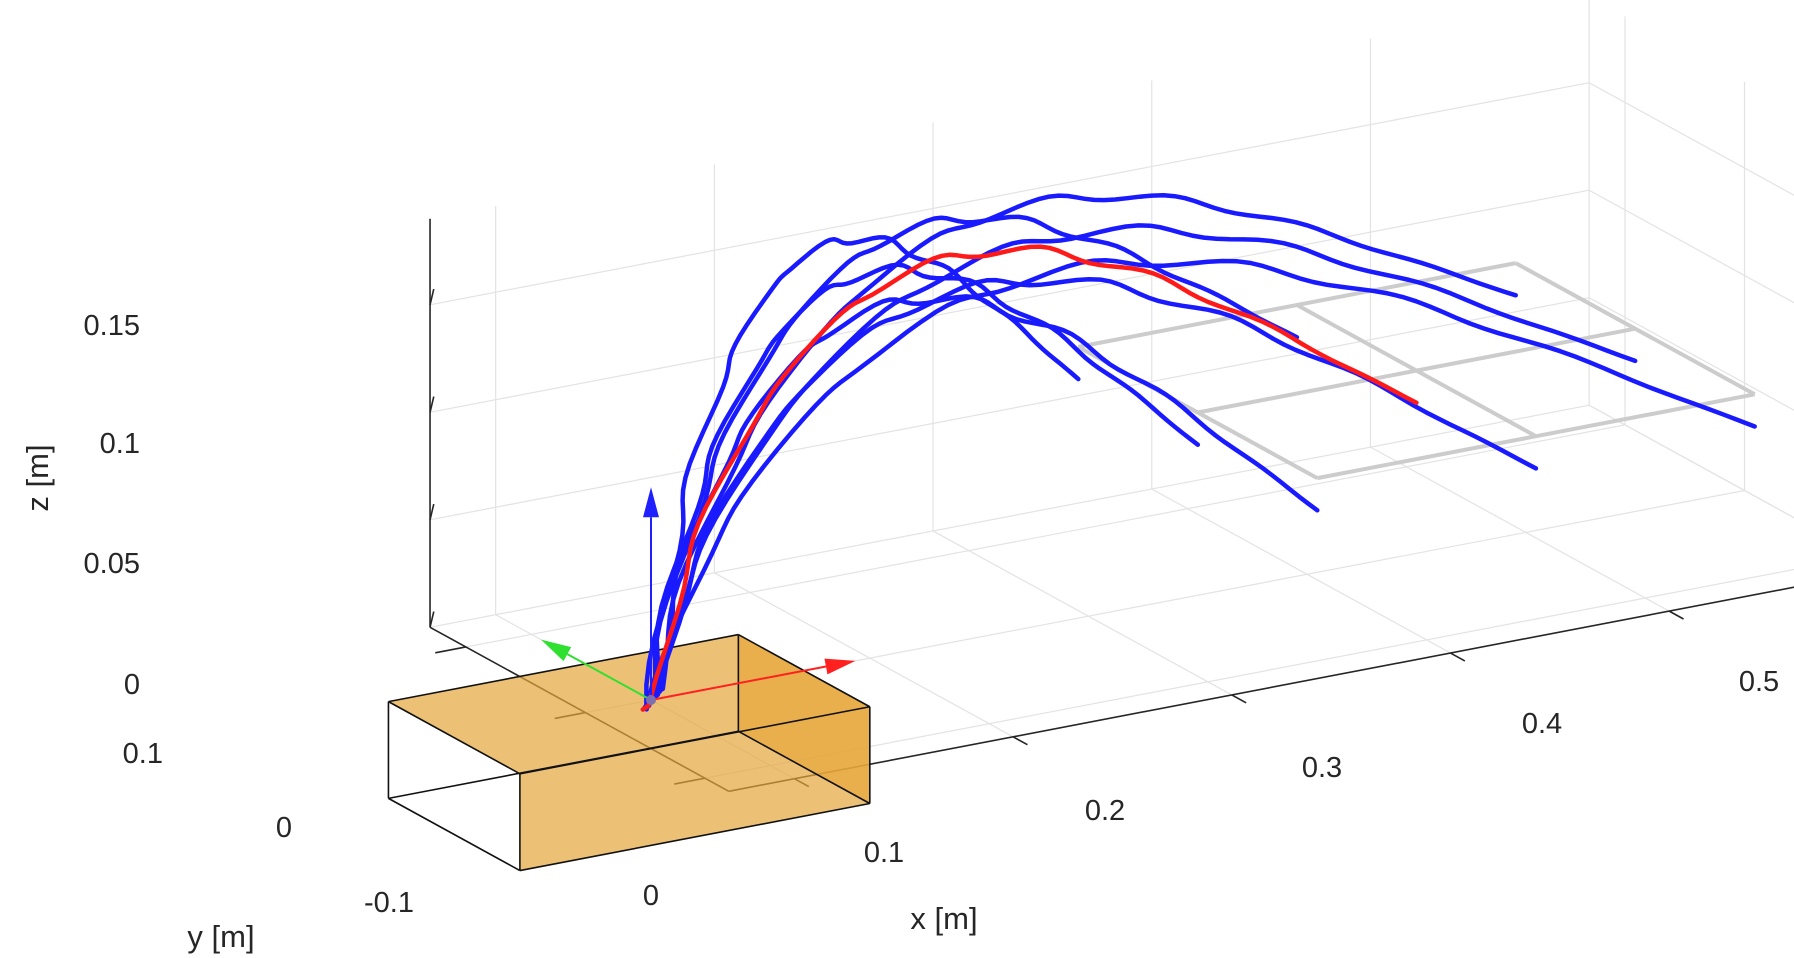 The height and width of the screenshot is (958, 1794). What do you see at coordinates (1759, 682) in the screenshot?
I see `x-tick-label: 0.5` at bounding box center [1759, 682].